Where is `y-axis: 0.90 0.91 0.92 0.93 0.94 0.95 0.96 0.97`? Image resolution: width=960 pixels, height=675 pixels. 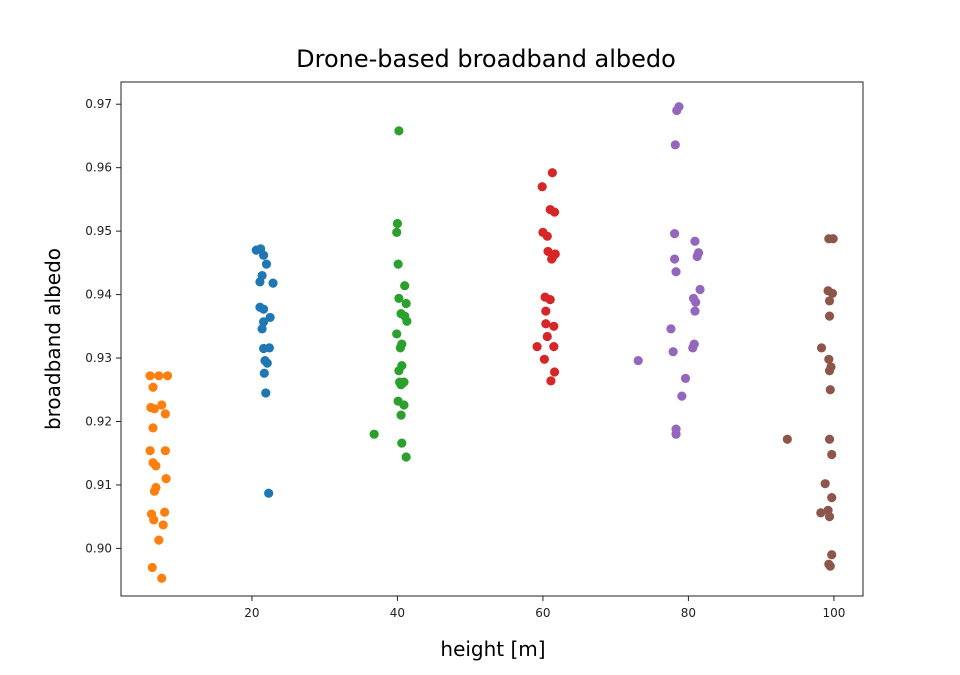 y-axis: 0.90 0.91 0.92 0.93 0.94 0.95 0.96 0.97 is located at coordinates (103, 326).